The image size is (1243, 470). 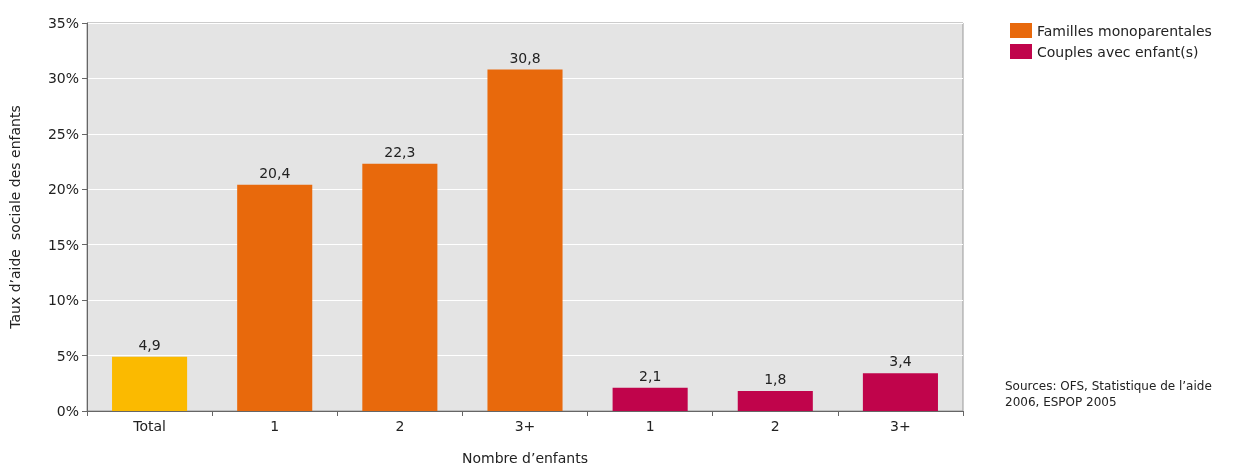 What do you see at coordinates (15, 217) in the screenshot?
I see `y-axis-title: Taux d’aide sociale des enfants` at bounding box center [15, 217].